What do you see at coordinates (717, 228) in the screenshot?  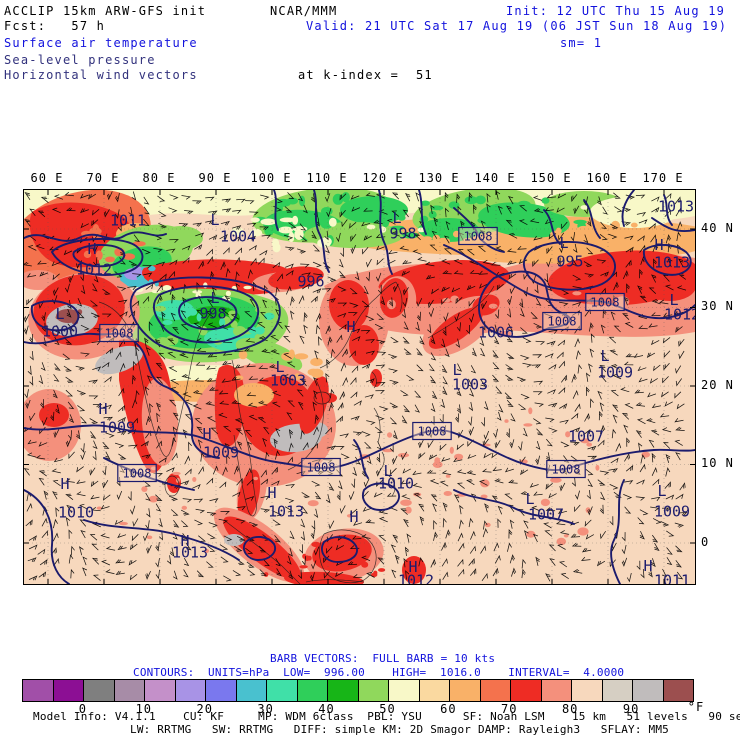 I see `lat-axis-label: 40 N` at bounding box center [717, 228].